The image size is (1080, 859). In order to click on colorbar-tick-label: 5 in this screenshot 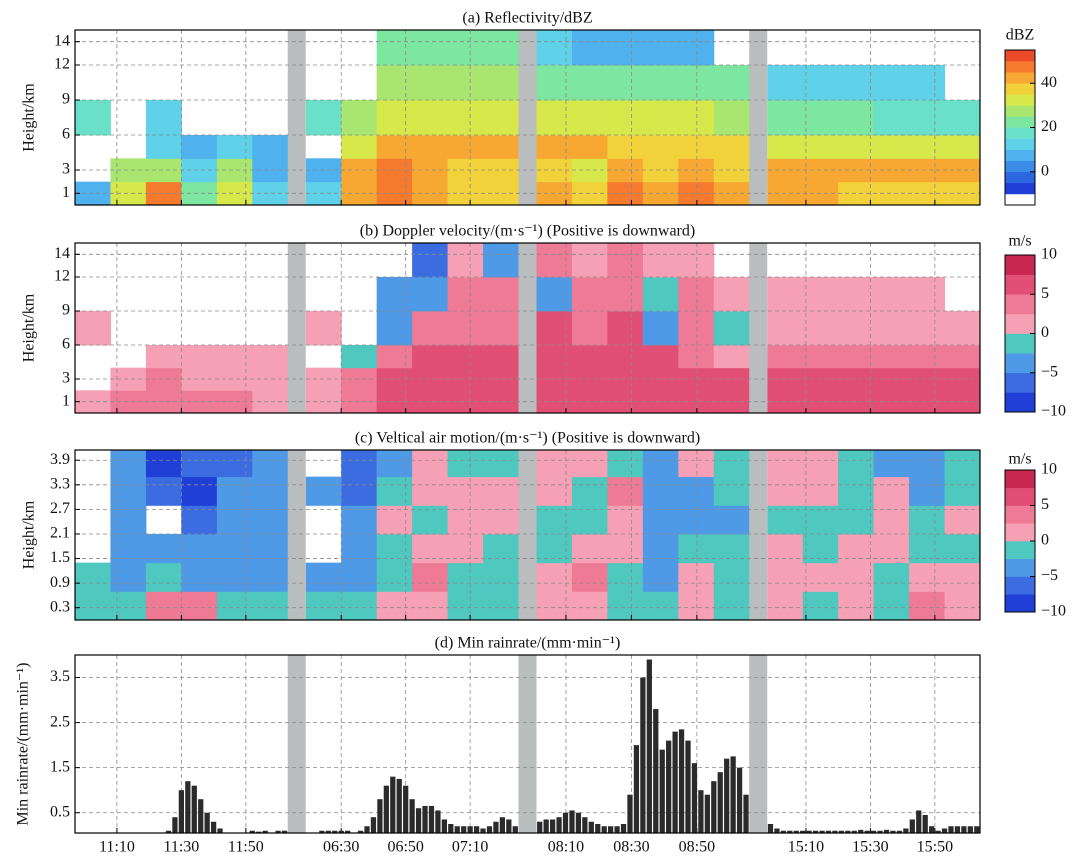, I will do `click(1045, 293)`.